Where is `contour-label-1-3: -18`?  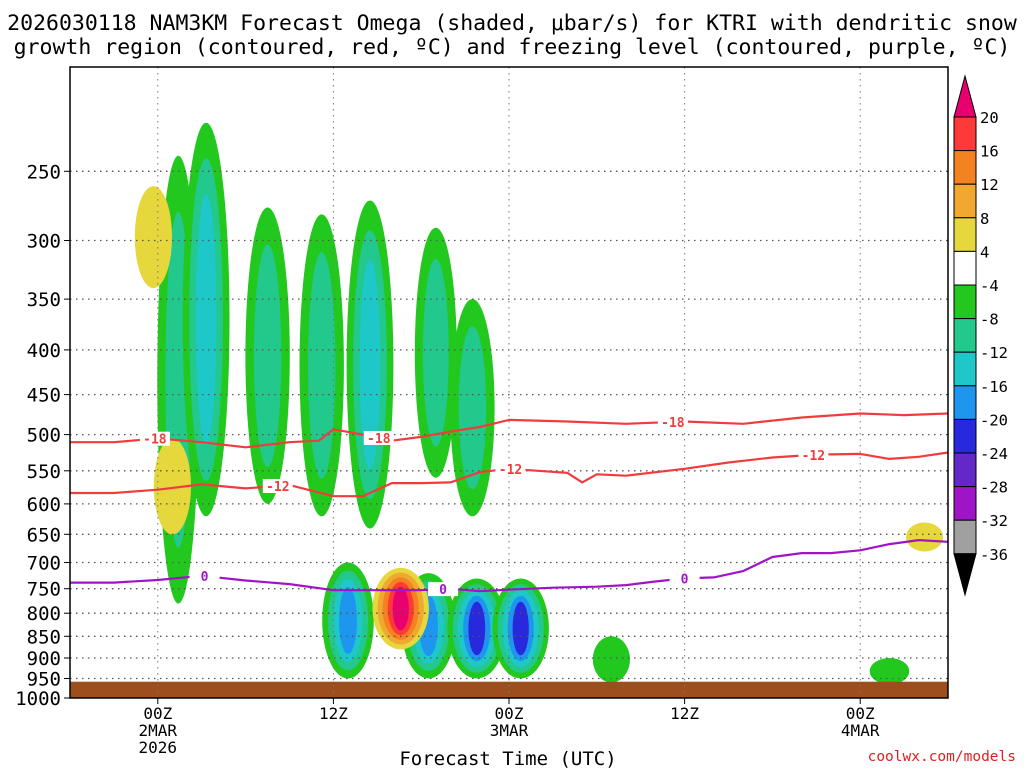 contour-label-1-3: -18 is located at coordinates (673, 423).